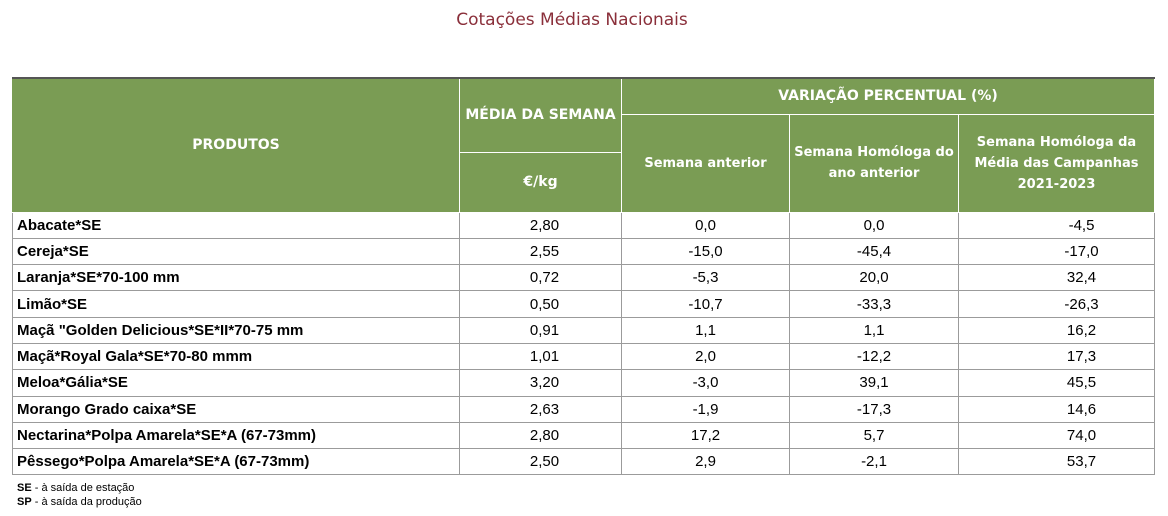  I want to click on cell-semana-homologa-media: -17,0, so click(1056, 251).